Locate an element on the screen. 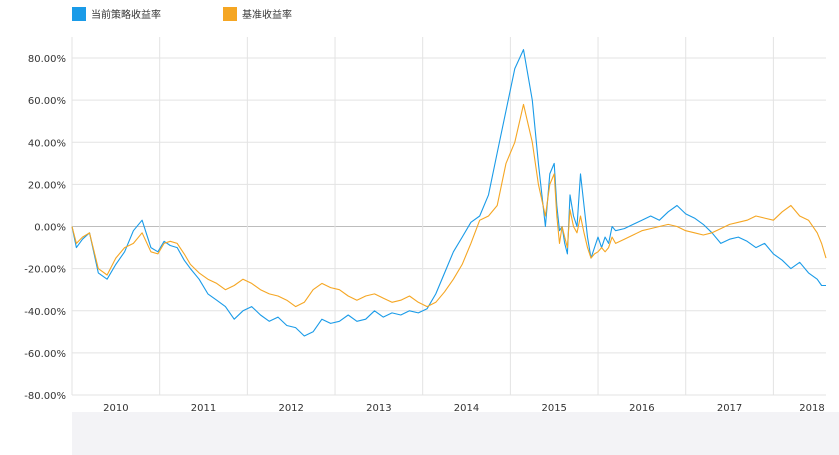 This screenshot has width=839, height=455. y-tick-label: -20.00% is located at coordinates (45, 270).